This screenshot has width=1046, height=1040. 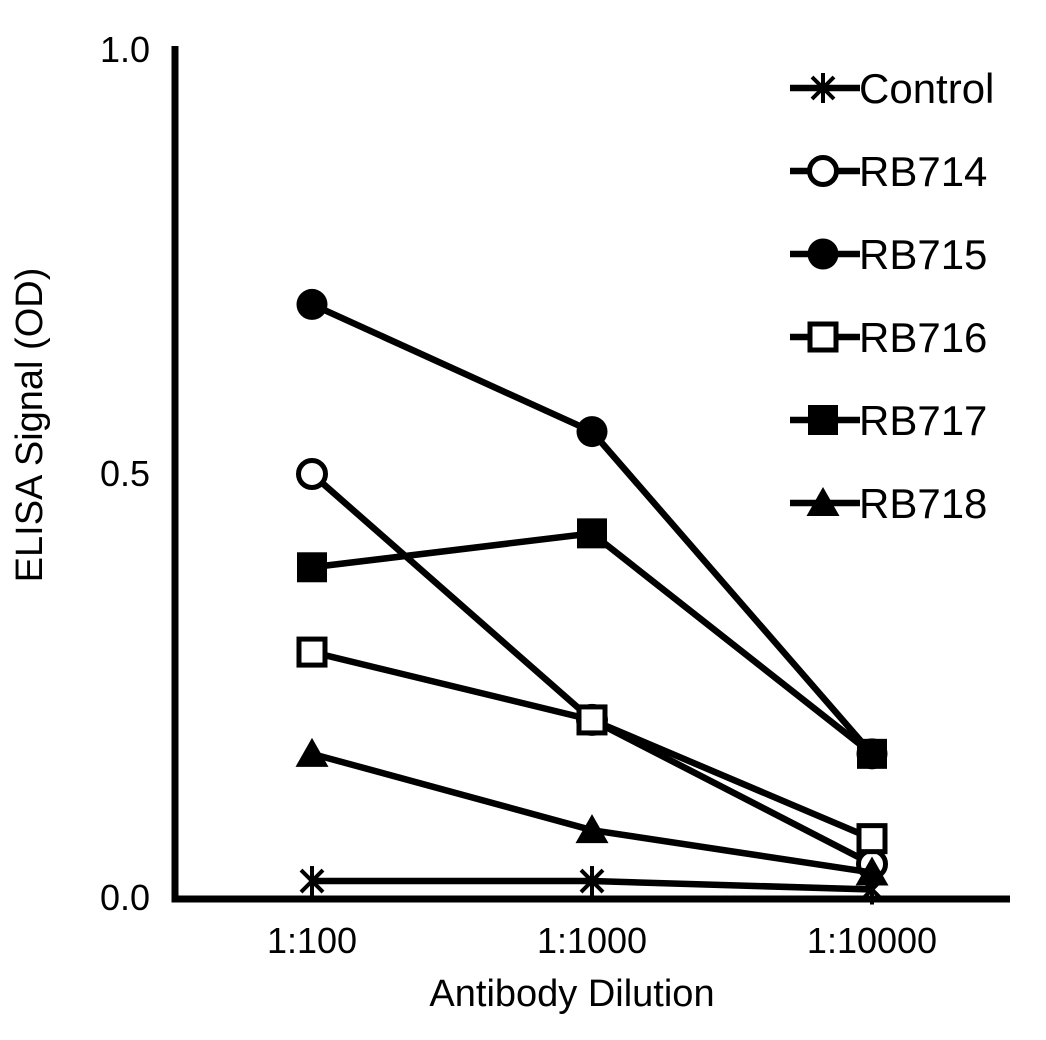 I want to click on legend-label: Control, so click(x=926, y=88).